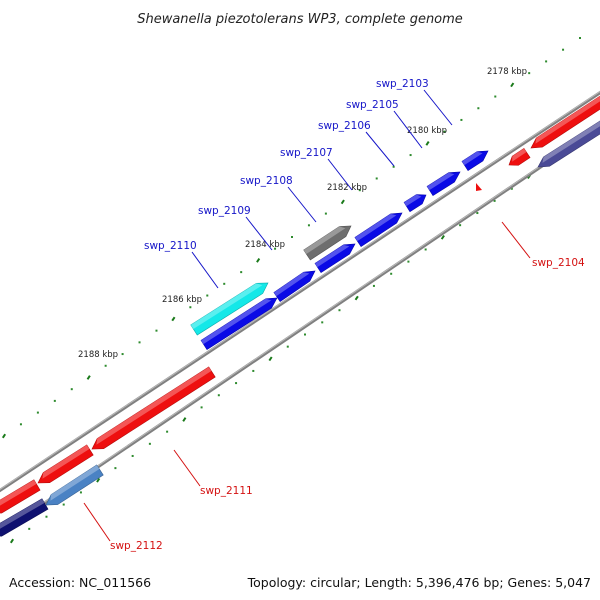 Image resolution: width=600 pixels, height=600 pixels. Describe the element at coordinates (80, 582) in the screenshot. I see `accession-text: Accession: NC_011566` at that location.